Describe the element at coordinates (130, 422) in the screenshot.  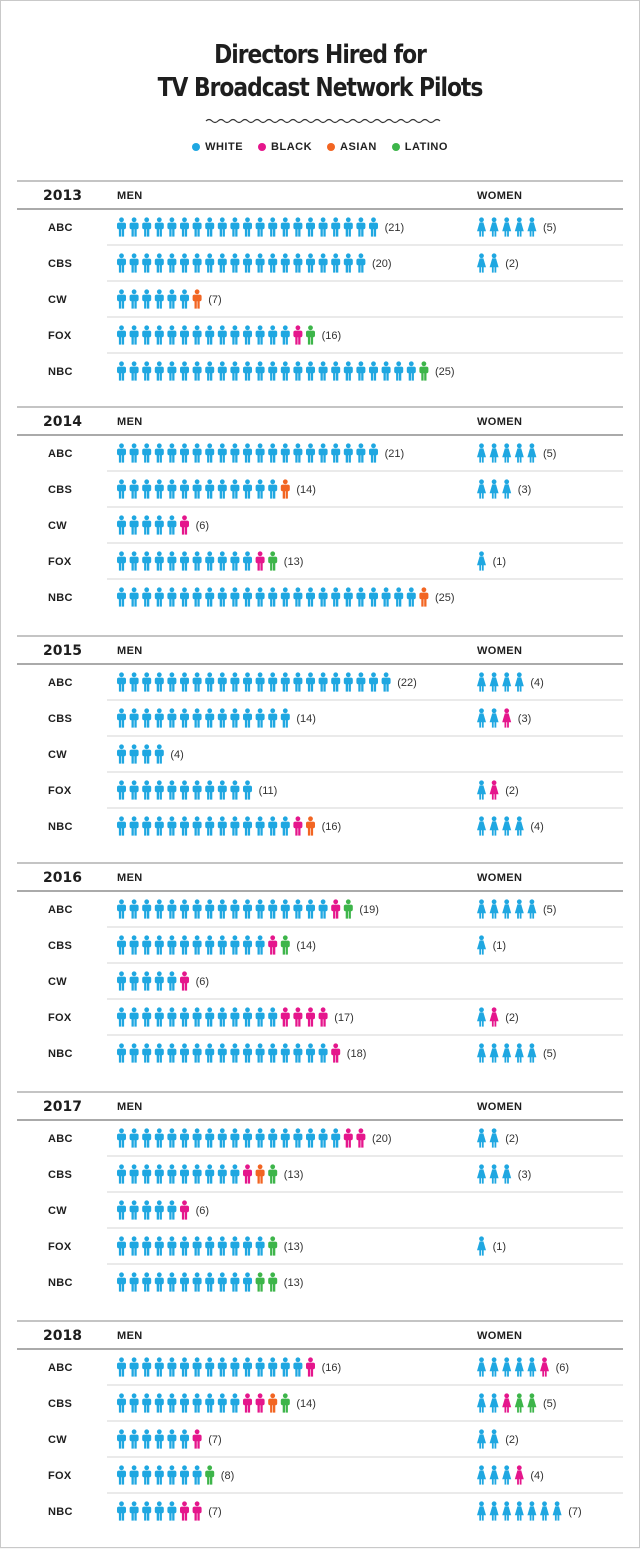
I see `men-header: MEN` at that location.